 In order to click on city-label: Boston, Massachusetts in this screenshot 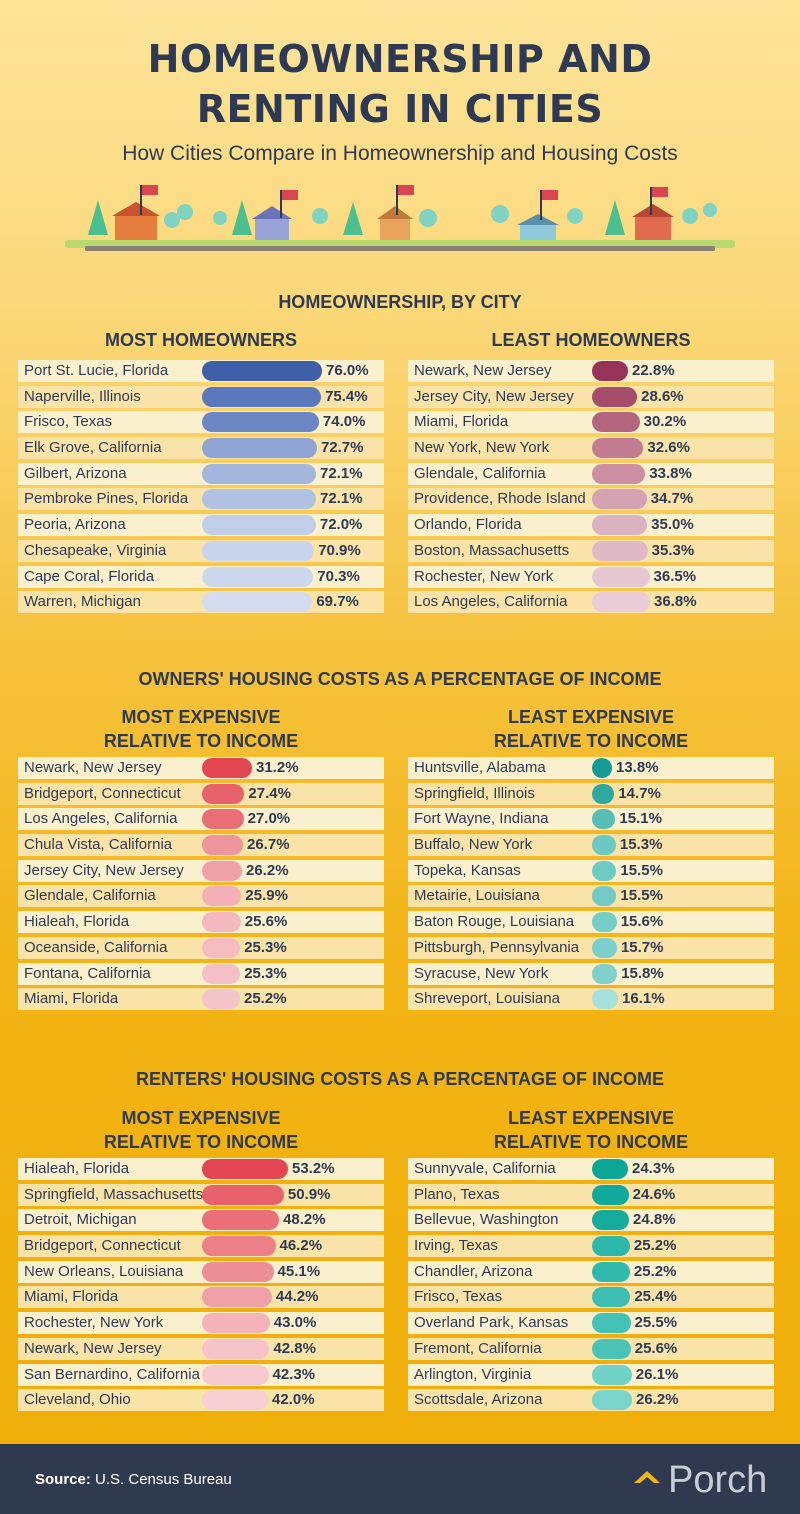, I will do `click(492, 550)`.